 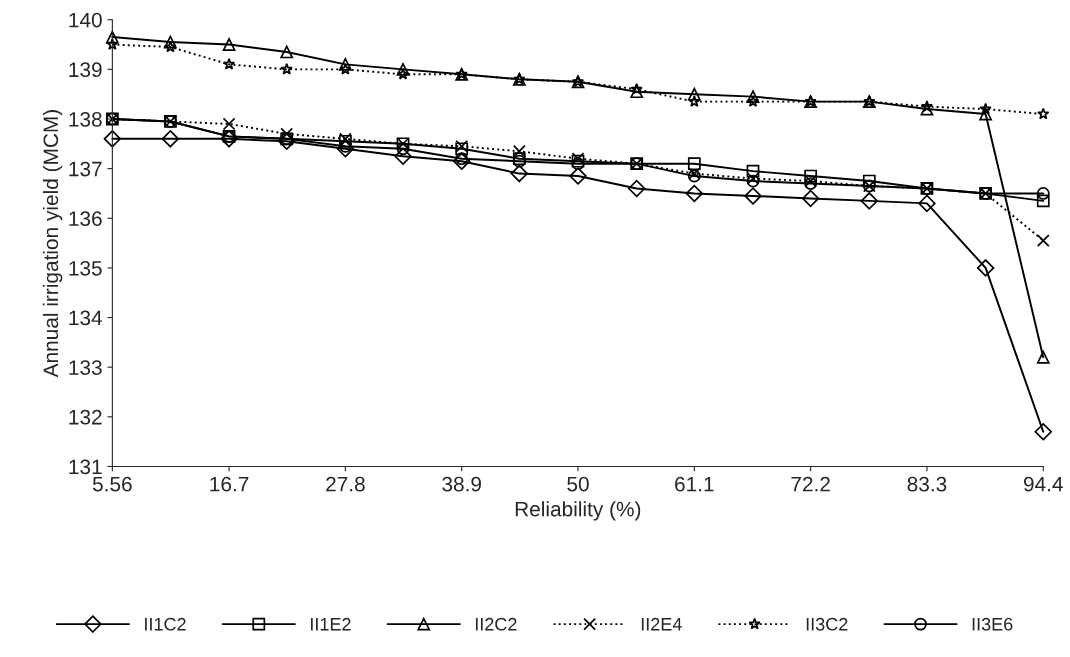 I want to click on x-tick-label: 72.2, so click(x=810, y=484).